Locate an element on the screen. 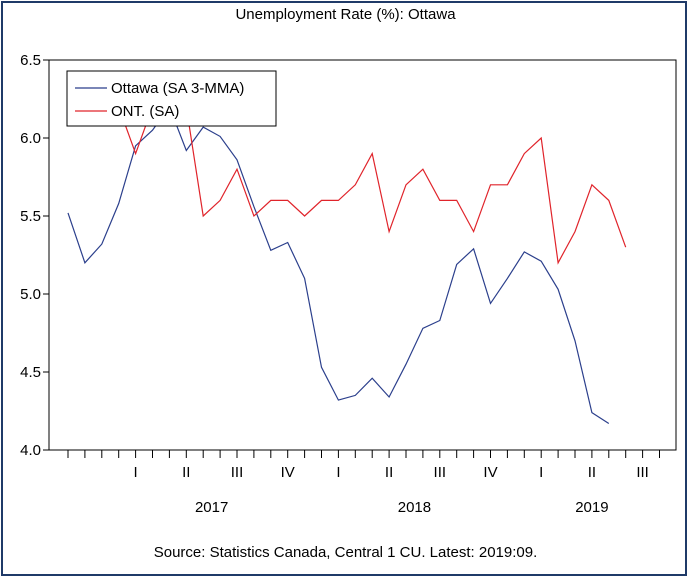 This screenshot has width=691, height=580. x-year-label: 2019 is located at coordinates (591, 507).